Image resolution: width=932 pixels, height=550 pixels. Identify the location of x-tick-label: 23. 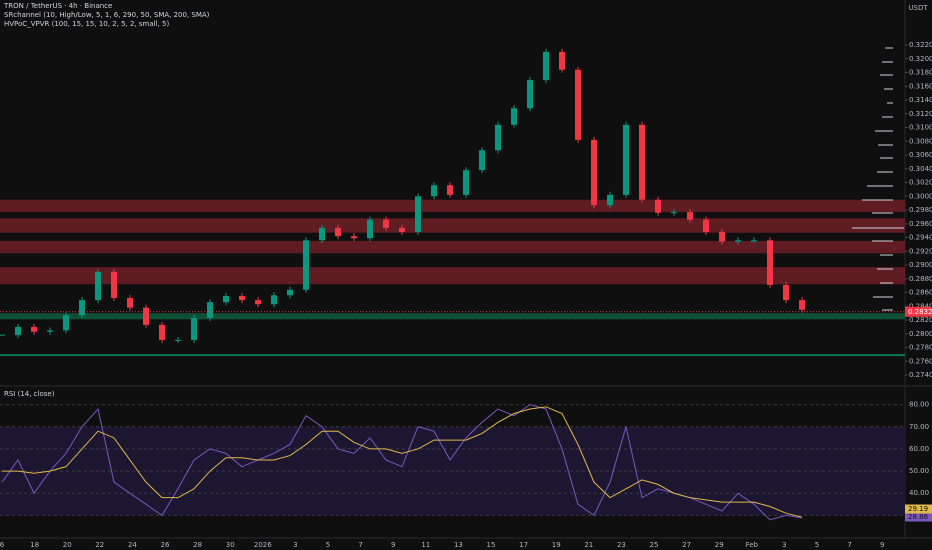
(621, 545).